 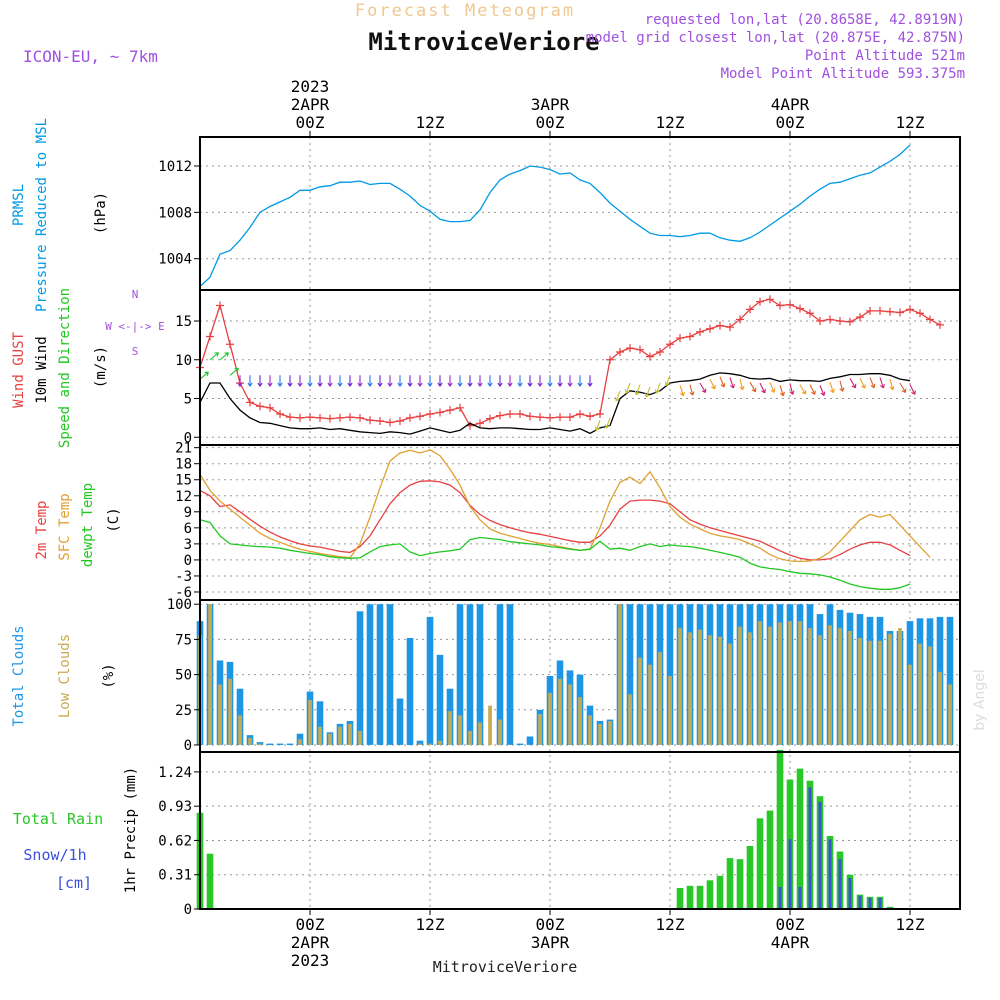 I want to click on temperature-ytick-label: -3, so click(x=183, y=577).